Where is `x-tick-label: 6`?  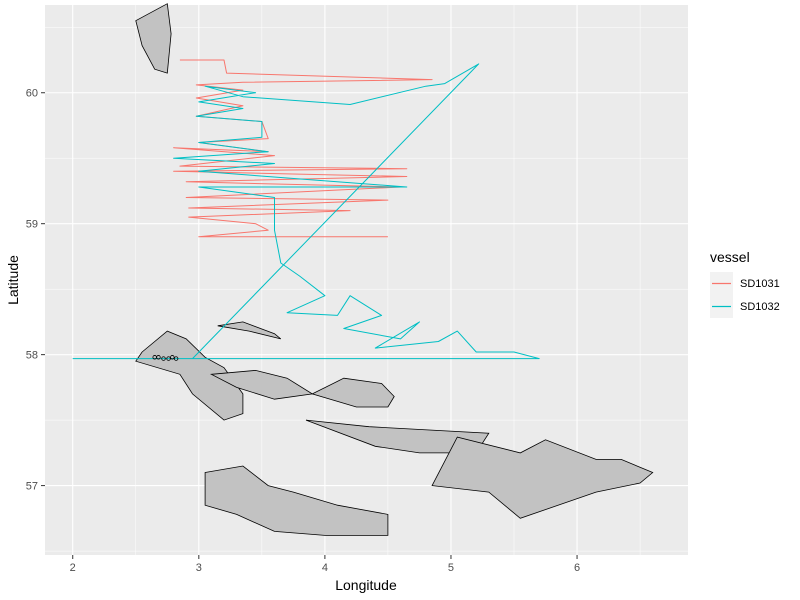
x-tick-label: 6 is located at coordinates (577, 568).